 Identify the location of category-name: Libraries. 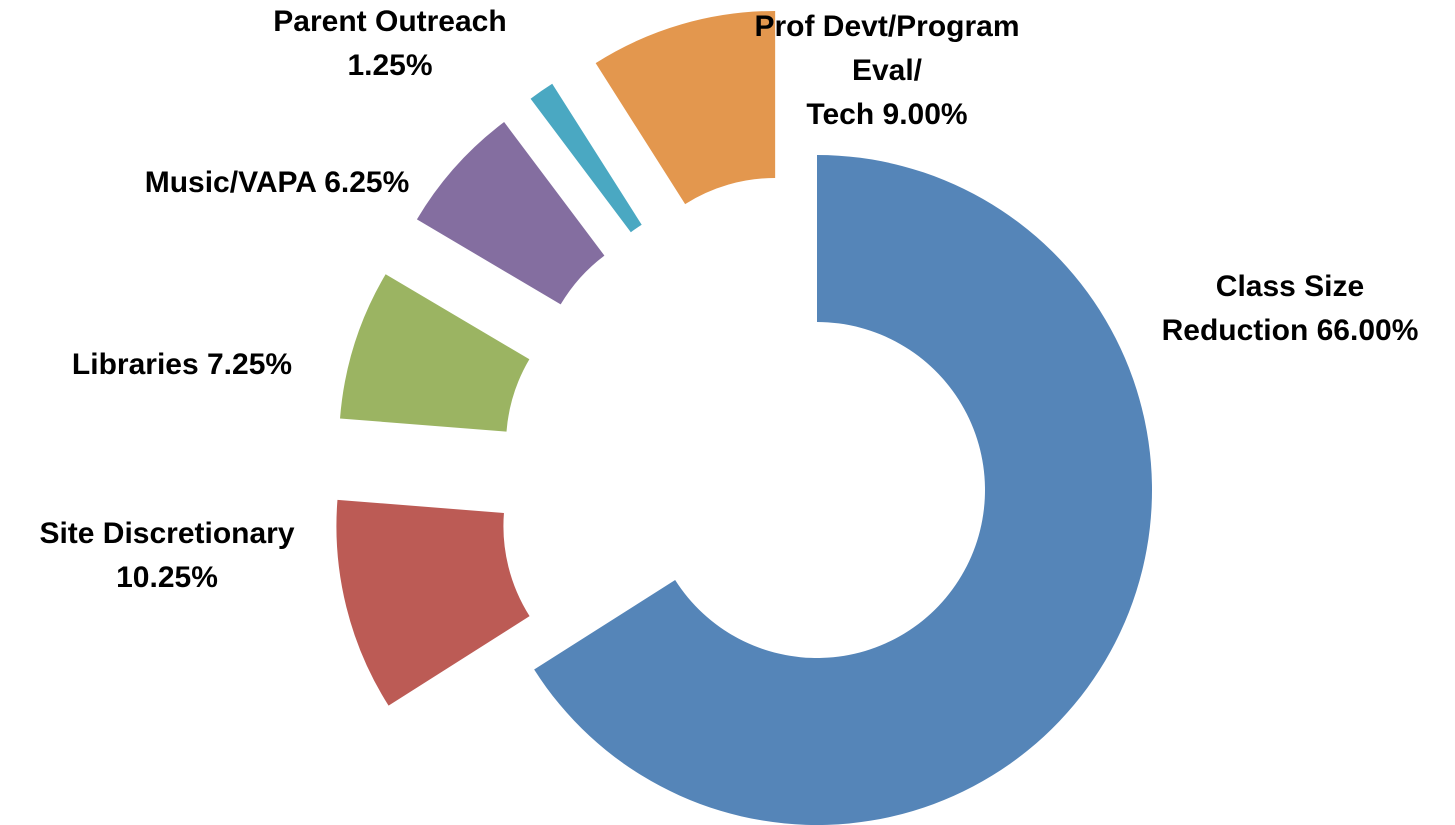
(135, 364).